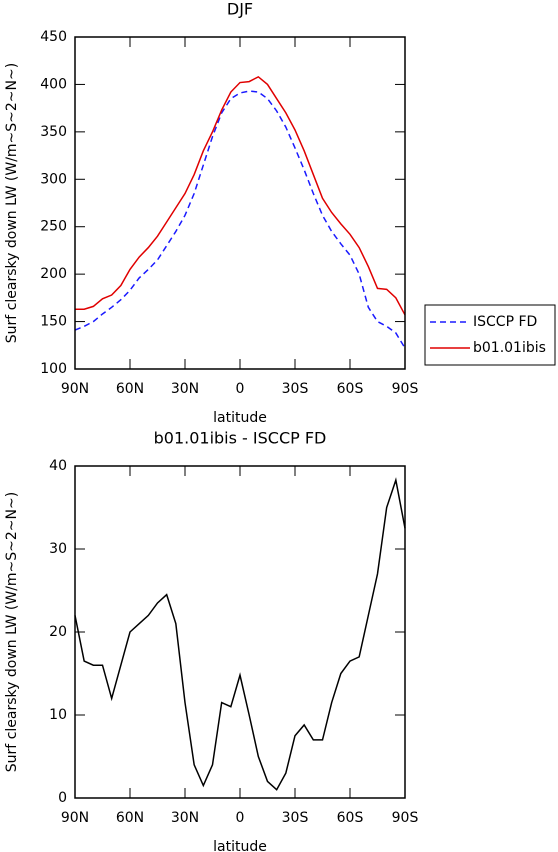  I want to click on y-tick-label: 0, so click(62, 798).